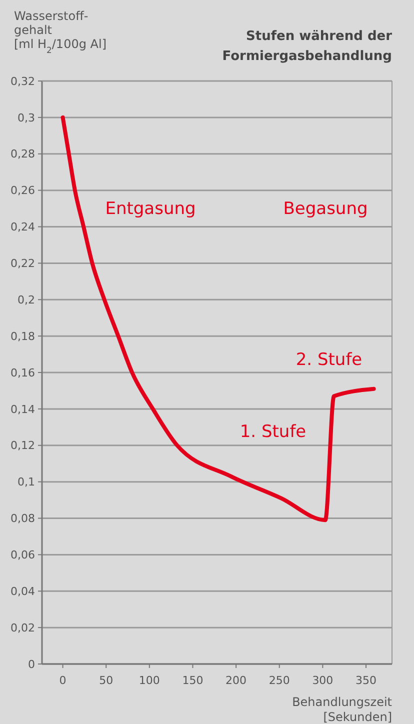 This screenshot has width=414, height=724. What do you see at coordinates (22, 445) in the screenshot?
I see `y-tick-label: 0,12` at bounding box center [22, 445].